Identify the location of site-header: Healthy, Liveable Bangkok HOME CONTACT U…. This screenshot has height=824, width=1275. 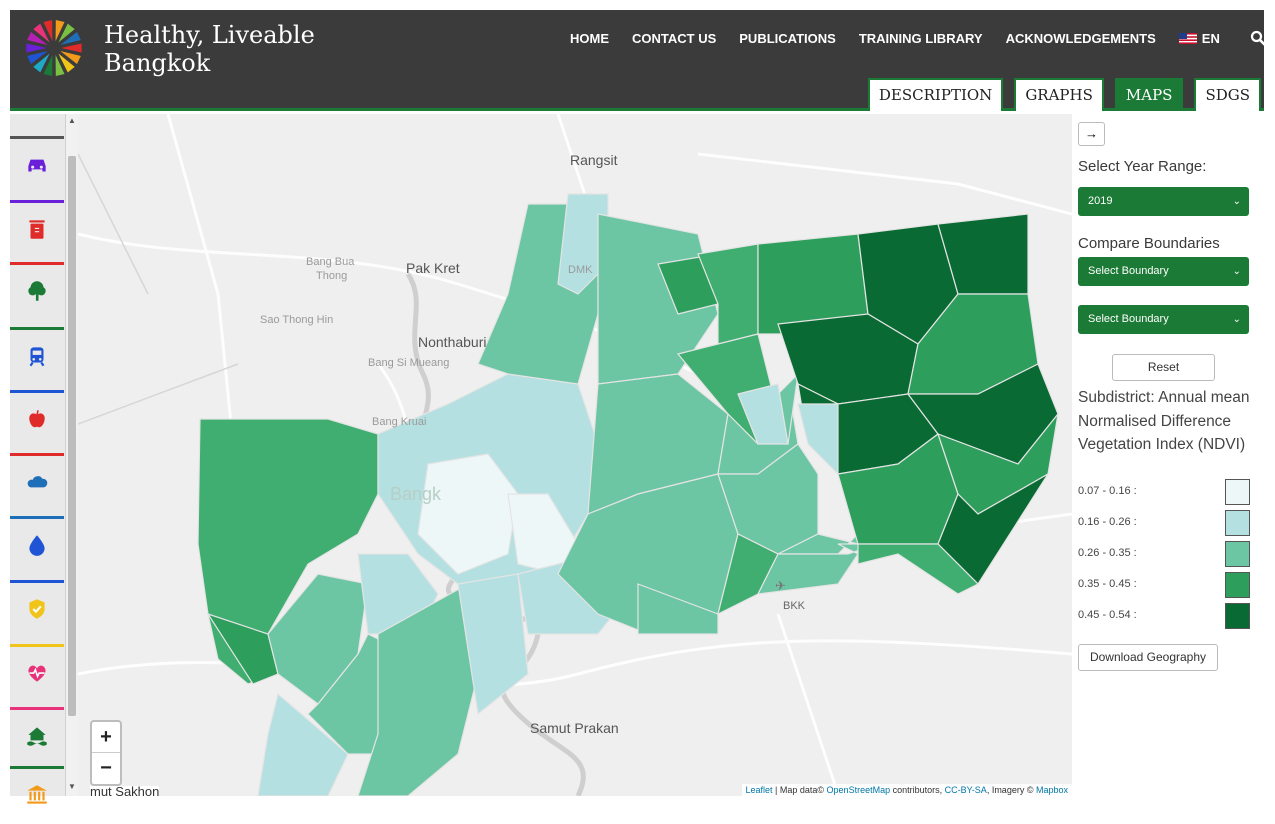
(638, 60).